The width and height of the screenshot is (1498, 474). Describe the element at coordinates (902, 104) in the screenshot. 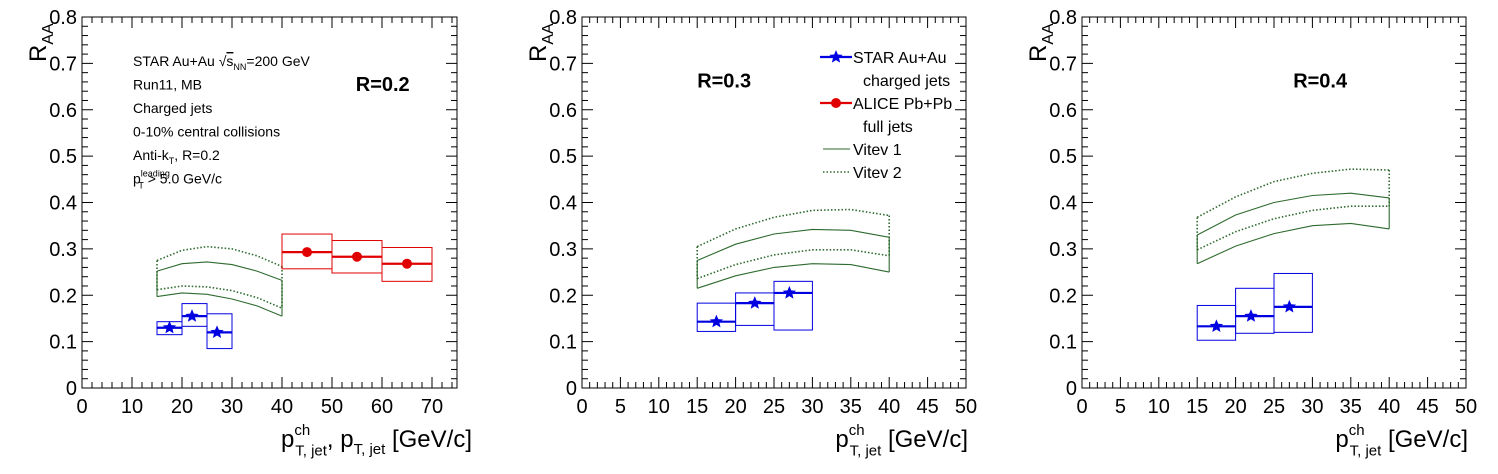

I see `legend-label: ALICE Pb+Pb` at that location.